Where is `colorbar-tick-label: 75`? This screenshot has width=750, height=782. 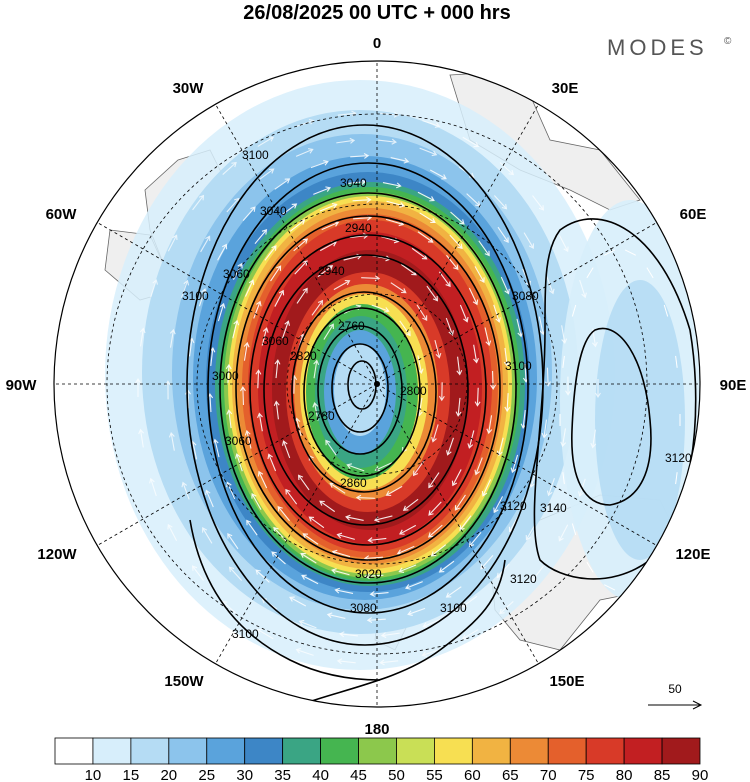 colorbar-tick-label: 75 is located at coordinates (586, 774).